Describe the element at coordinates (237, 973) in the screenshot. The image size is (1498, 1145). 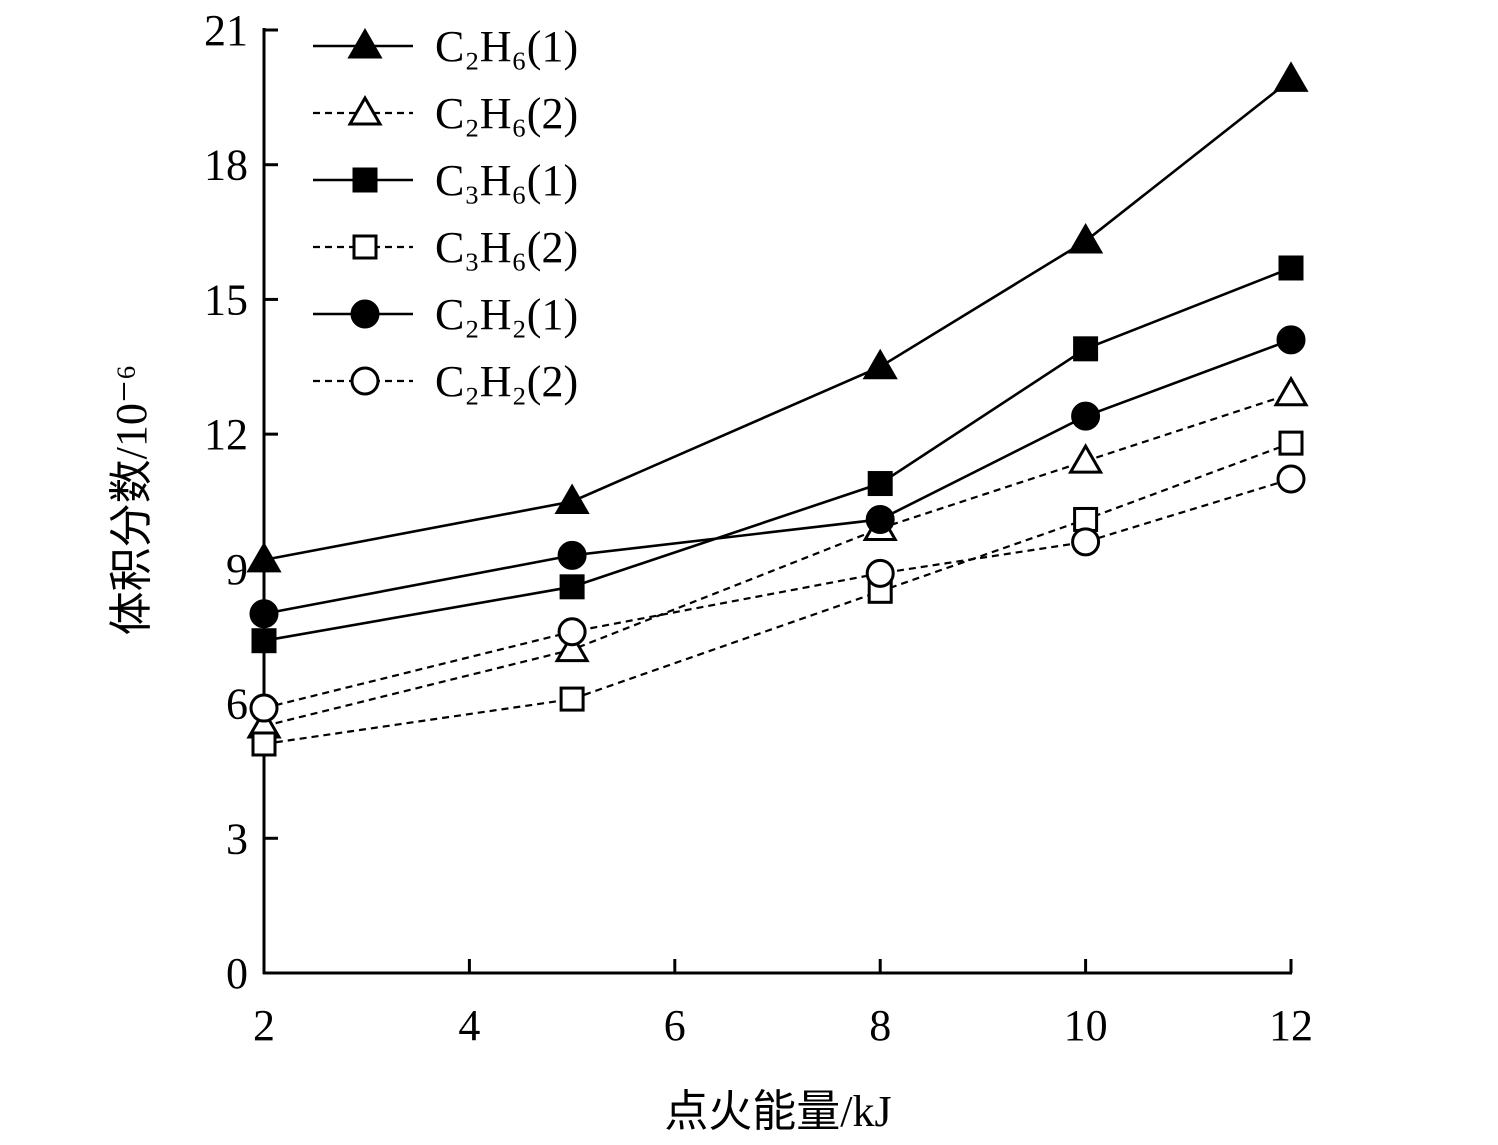
I see `y-tick-label: 0` at that location.